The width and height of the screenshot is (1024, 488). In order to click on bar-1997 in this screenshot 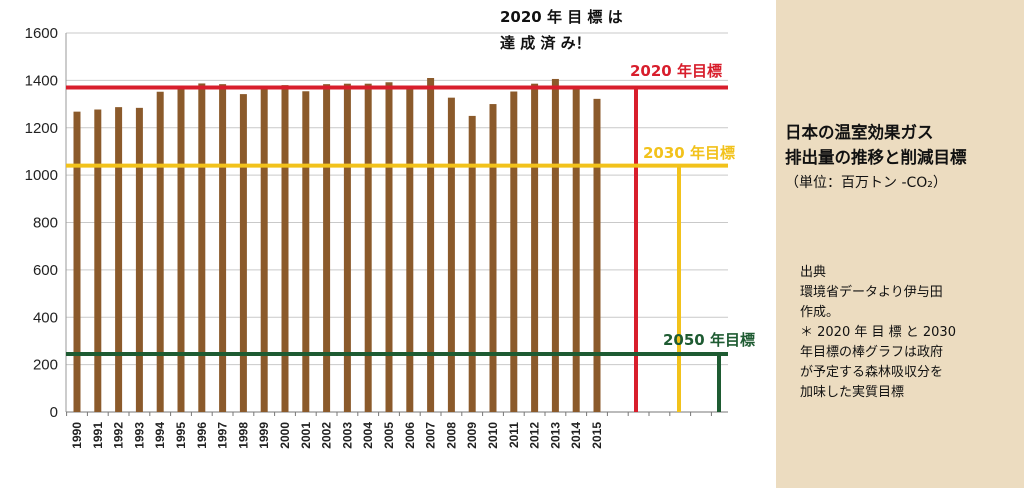, I will do `click(223, 248)`.